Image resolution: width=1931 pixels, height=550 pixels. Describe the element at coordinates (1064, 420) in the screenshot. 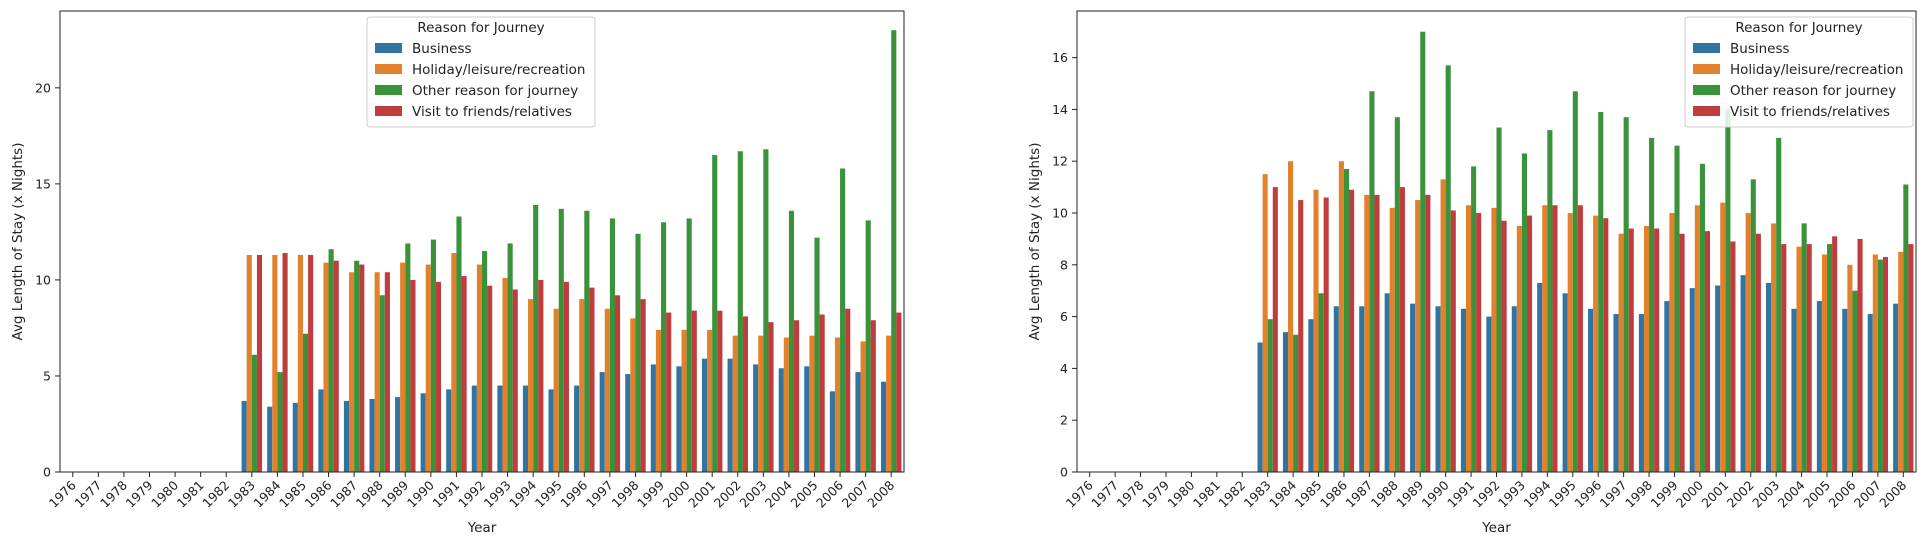

I see `y-tick-label: 2` at that location.